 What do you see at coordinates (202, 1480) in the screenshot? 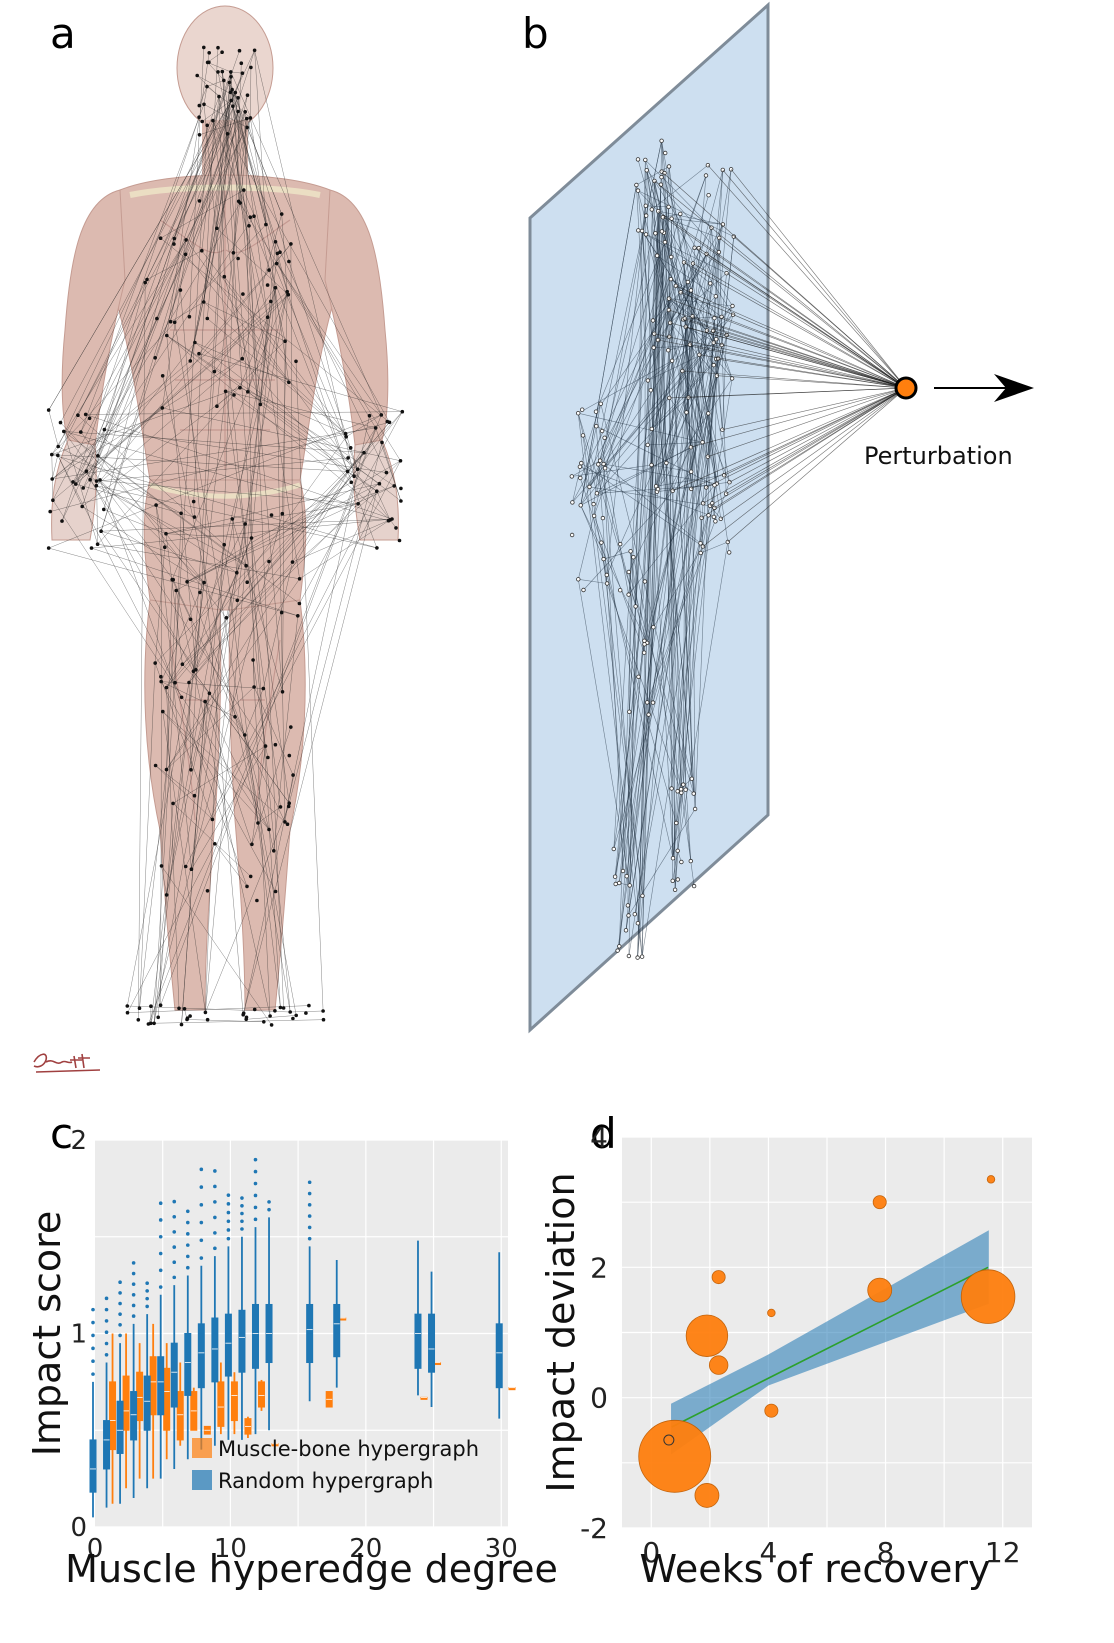
I see `legend-swatch` at bounding box center [202, 1480].